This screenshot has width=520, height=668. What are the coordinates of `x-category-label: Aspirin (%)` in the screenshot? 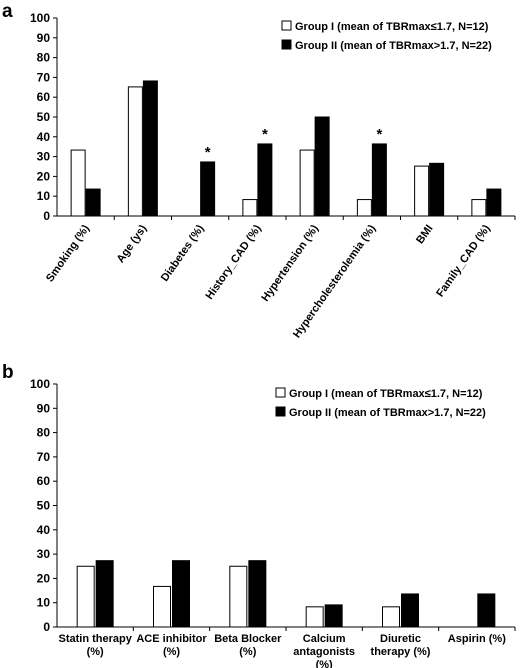 It's located at (477, 639).